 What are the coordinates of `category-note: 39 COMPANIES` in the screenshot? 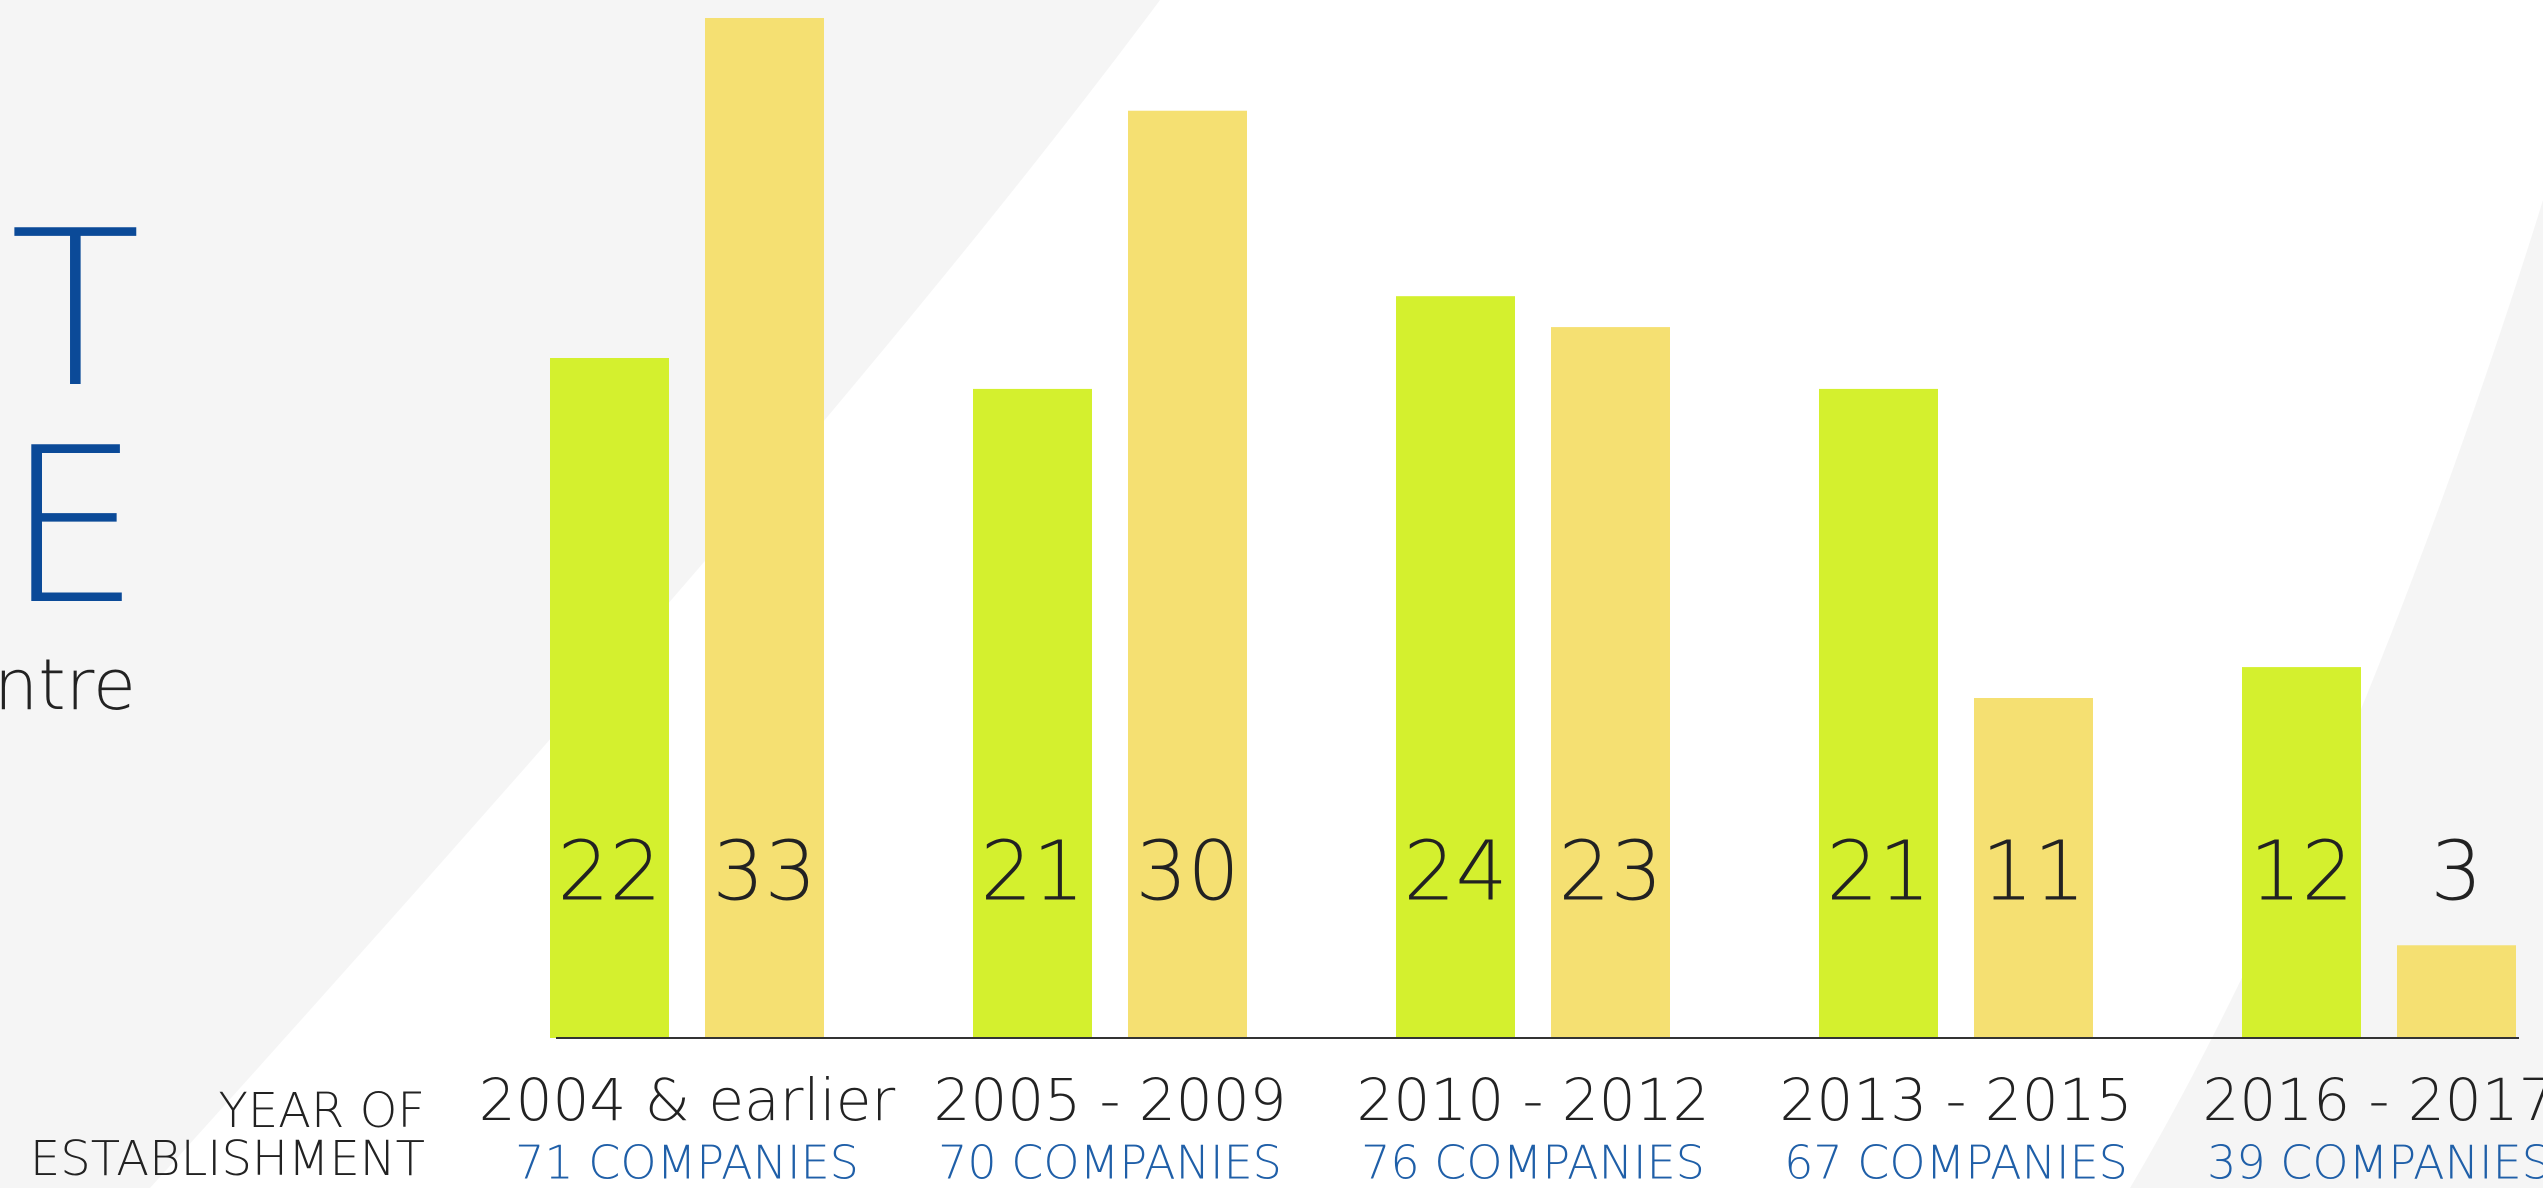 It's located at (2375, 1162).